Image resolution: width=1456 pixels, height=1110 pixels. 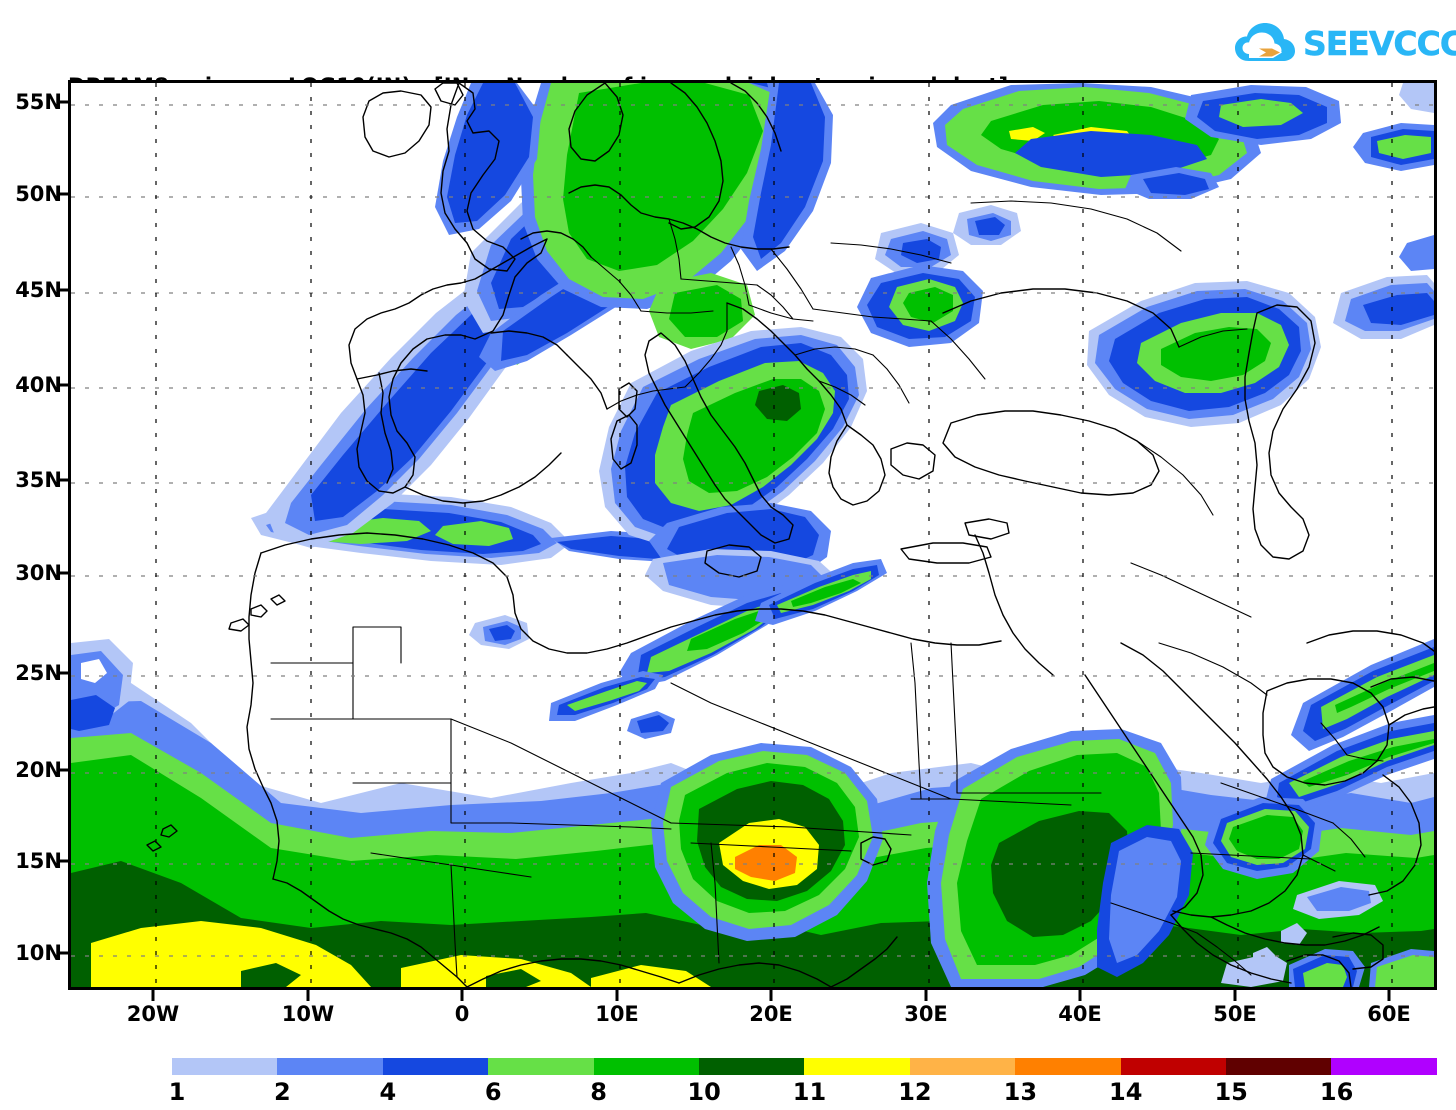 What do you see at coordinates (1336, 1092) in the screenshot?
I see `colorbar-label-16: 16` at bounding box center [1336, 1092].